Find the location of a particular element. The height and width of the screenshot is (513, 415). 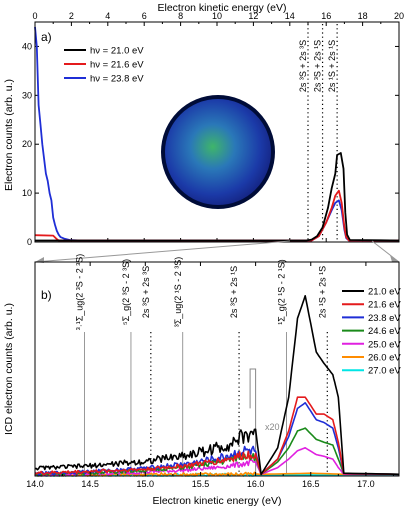

panel-b-legend-entry: 23.8 eV is located at coordinates (384, 318).